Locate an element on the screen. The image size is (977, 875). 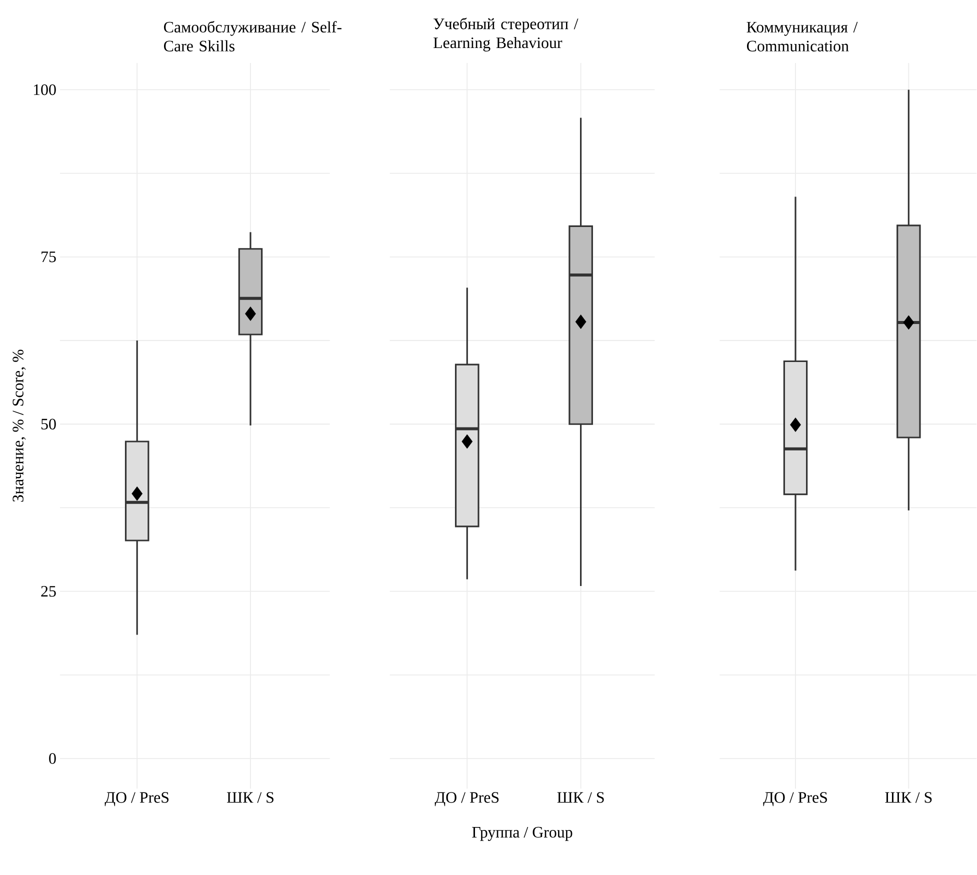
y-tick-label: 50 is located at coordinates (48, 424).